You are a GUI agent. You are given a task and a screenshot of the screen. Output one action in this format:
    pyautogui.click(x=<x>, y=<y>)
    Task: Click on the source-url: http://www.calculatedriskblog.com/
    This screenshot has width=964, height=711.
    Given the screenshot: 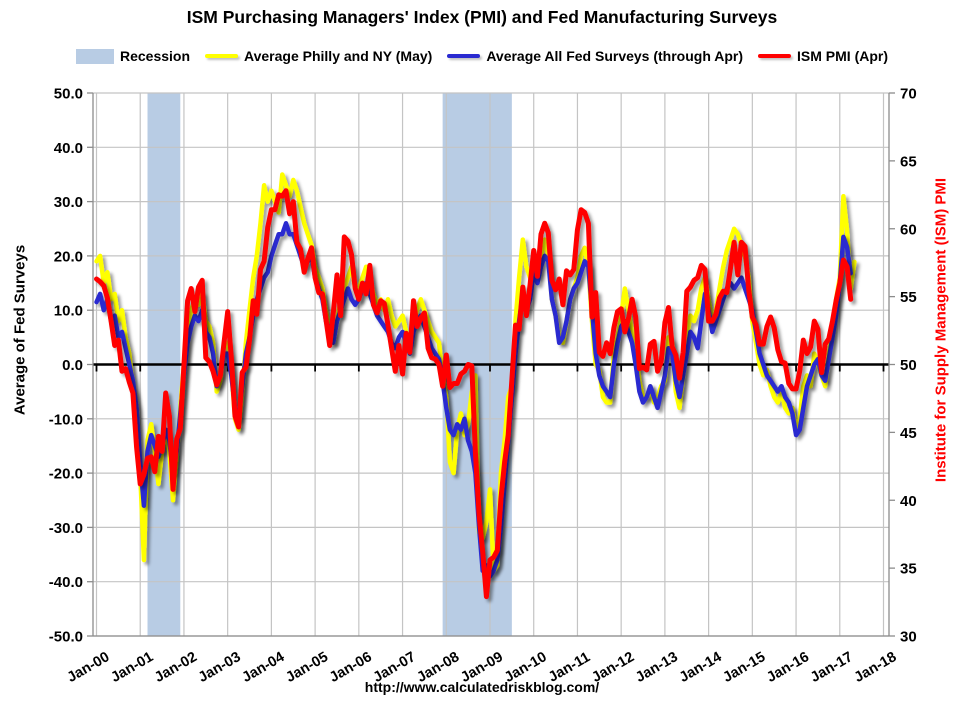 What is the action you would take?
    pyautogui.click(x=482, y=687)
    